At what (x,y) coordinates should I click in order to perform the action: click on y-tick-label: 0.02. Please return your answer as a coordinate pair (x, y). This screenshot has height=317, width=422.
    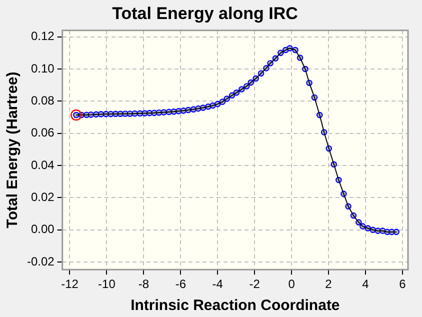
    Looking at the image, I should click on (42, 197).